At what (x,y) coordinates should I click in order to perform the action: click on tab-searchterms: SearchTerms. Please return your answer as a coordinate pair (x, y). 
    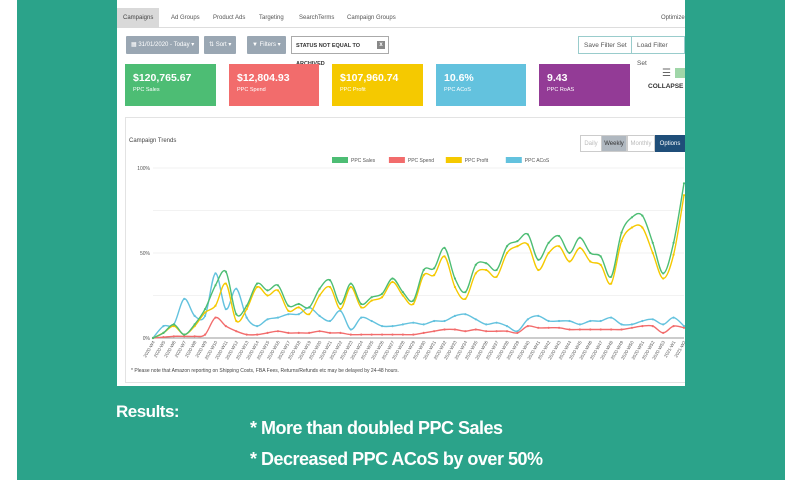
    Looking at the image, I should click on (317, 18).